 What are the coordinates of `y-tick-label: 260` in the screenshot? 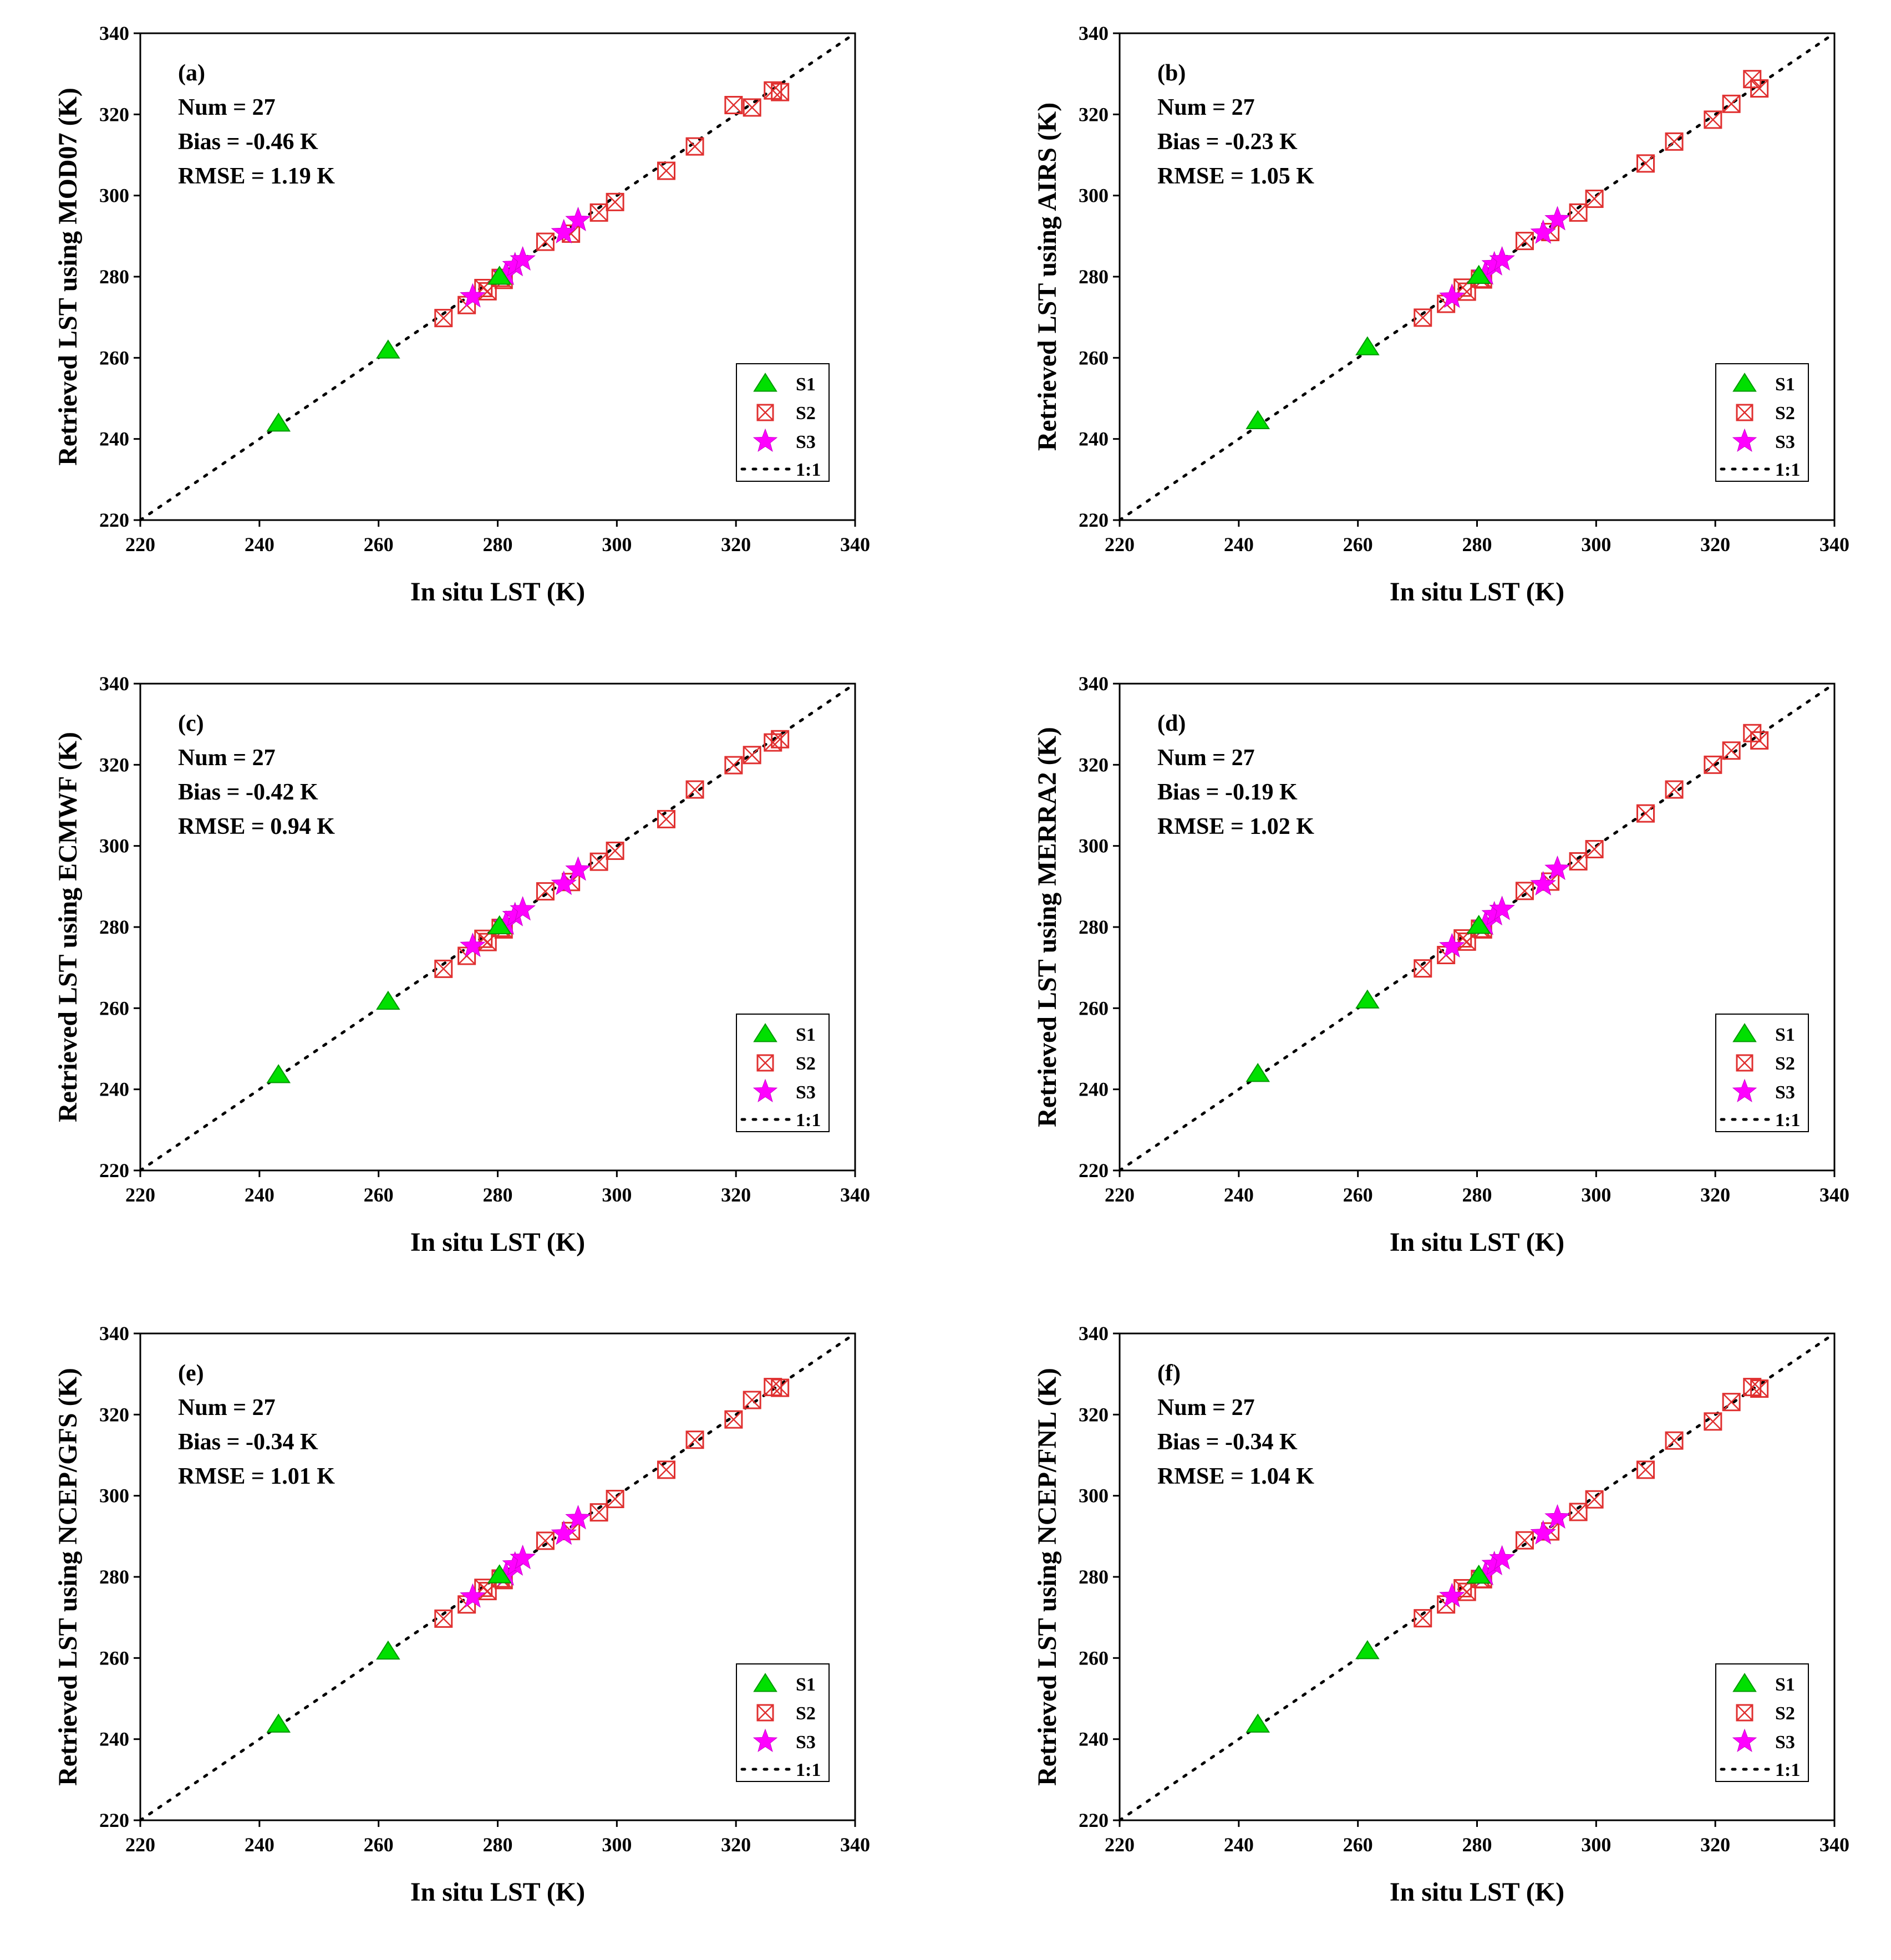 It's located at (114, 1658).